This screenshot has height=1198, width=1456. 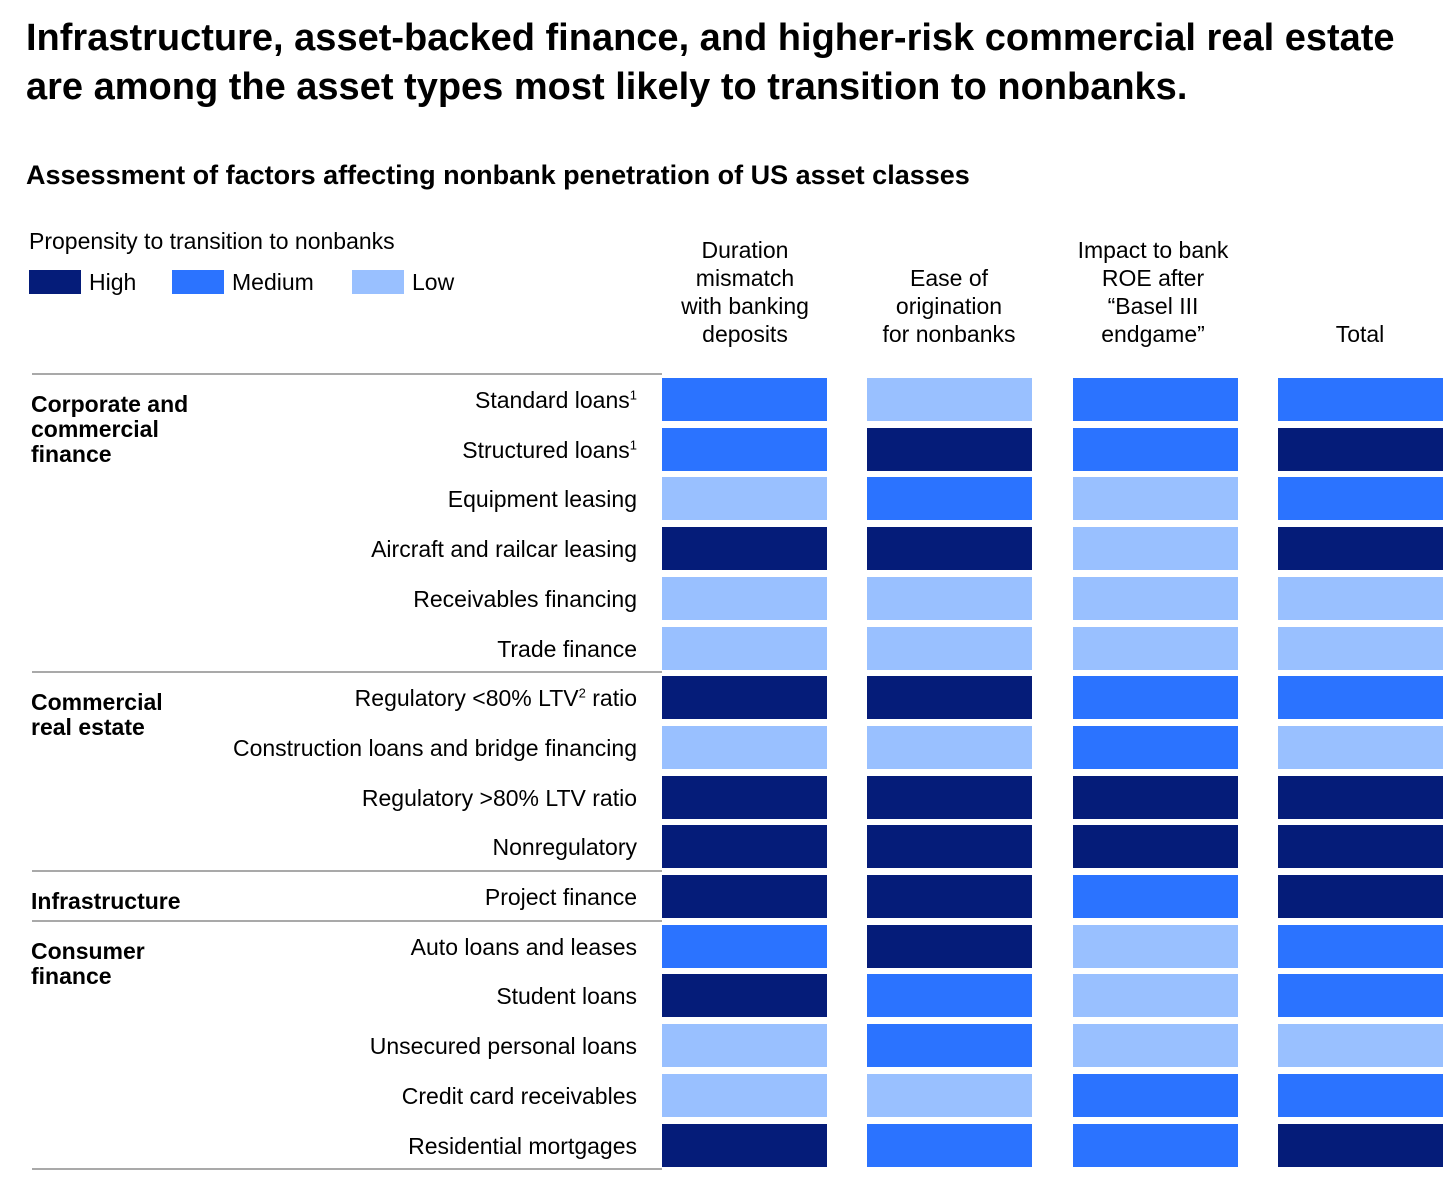 What do you see at coordinates (949, 278) in the screenshot?
I see `column-header-line: Ease of` at bounding box center [949, 278].